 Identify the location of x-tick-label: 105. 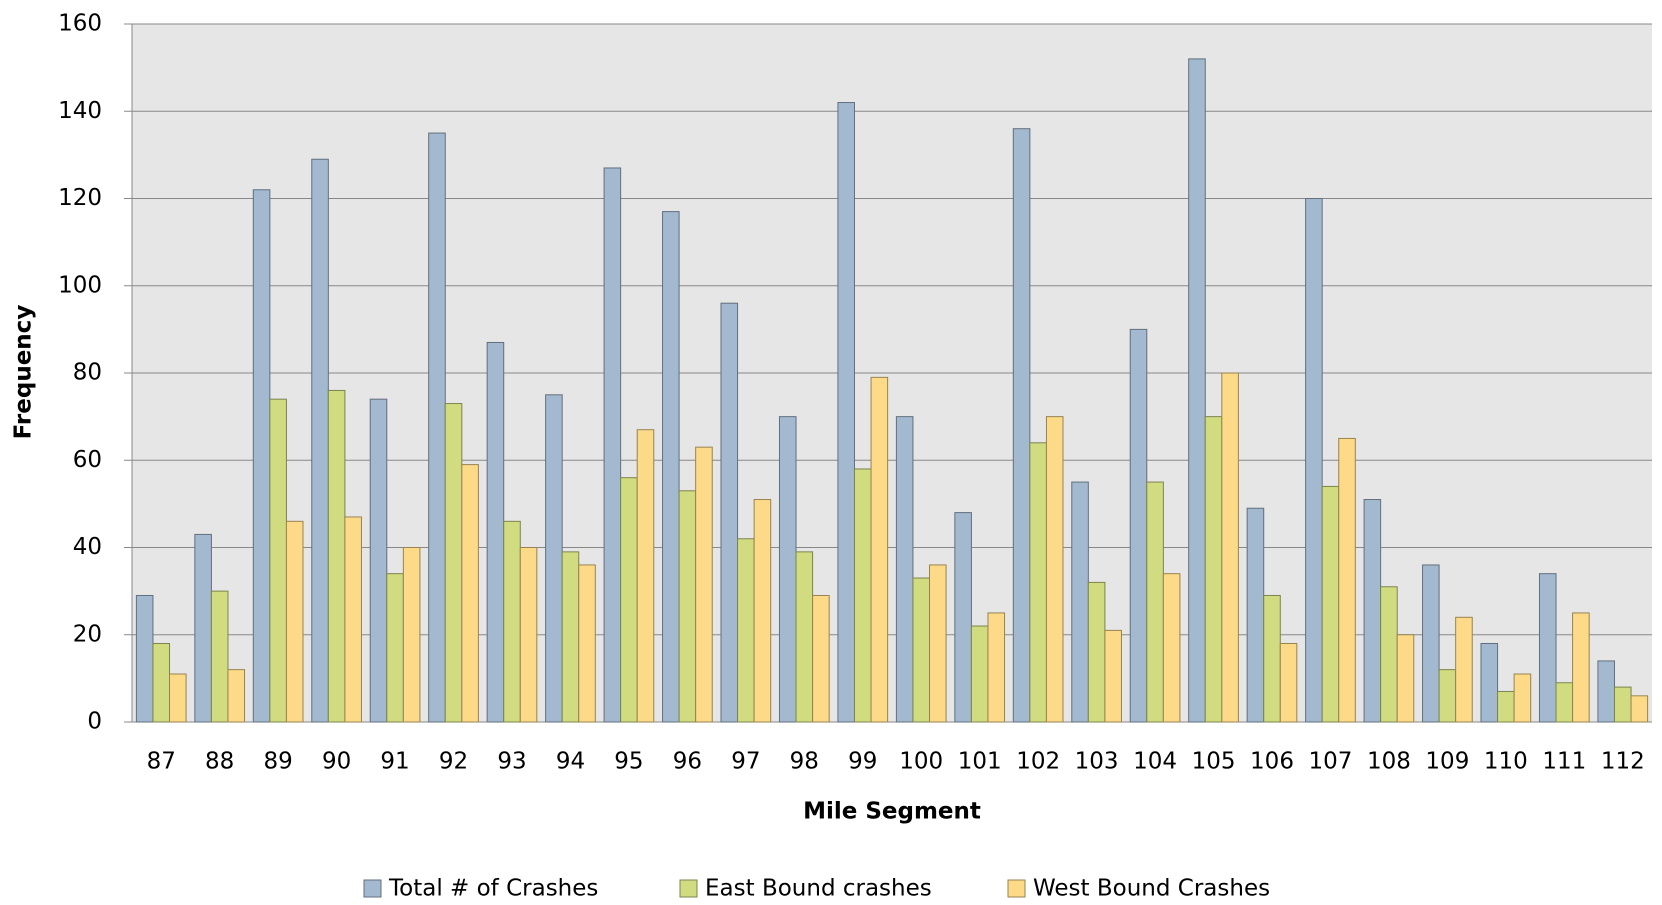
(1214, 762).